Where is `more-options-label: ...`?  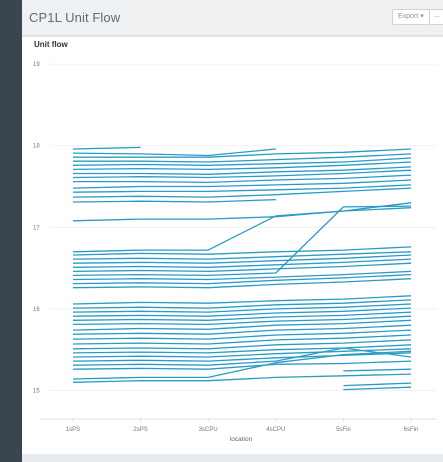 more-options-label: ... is located at coordinates (437, 15).